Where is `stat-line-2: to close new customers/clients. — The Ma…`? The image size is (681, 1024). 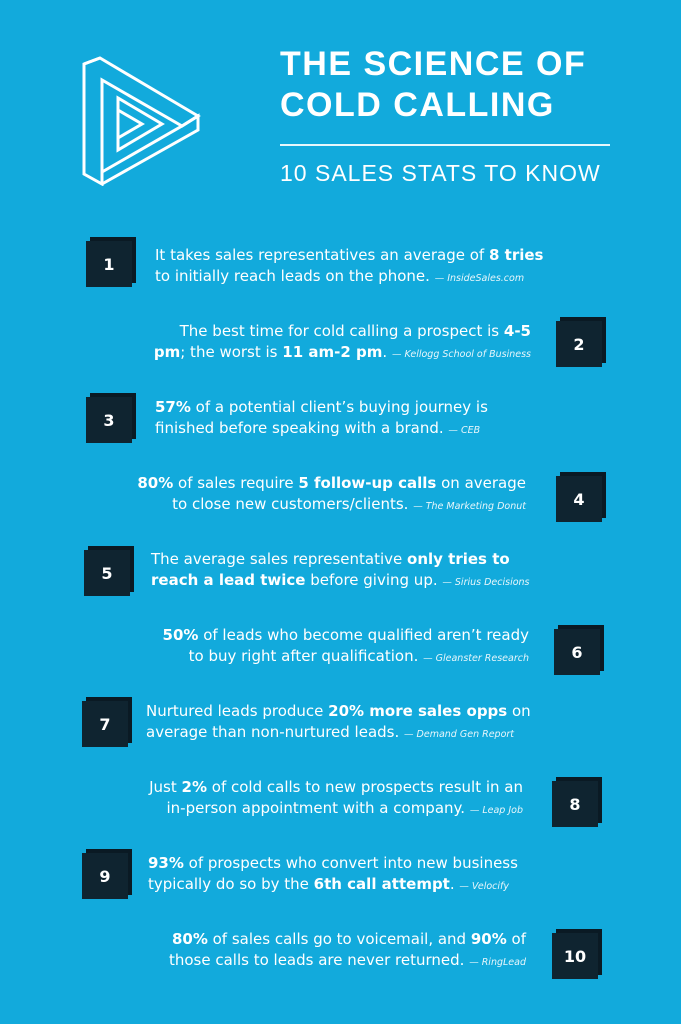
stat-line-2: to close new customers/clients. — The Ma… is located at coordinates (331, 505).